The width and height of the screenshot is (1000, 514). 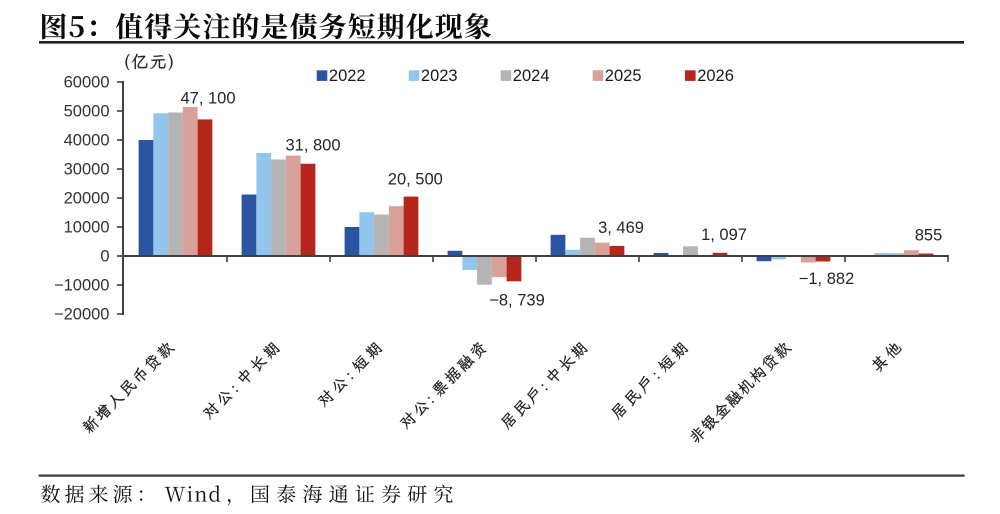 I want to click on svg-text: 2026, so click(x=715, y=76).